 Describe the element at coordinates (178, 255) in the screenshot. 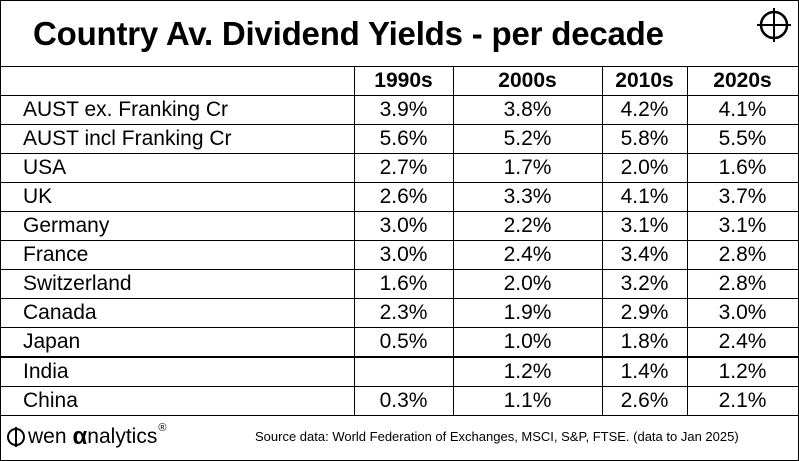

I see `country-label: France` at that location.